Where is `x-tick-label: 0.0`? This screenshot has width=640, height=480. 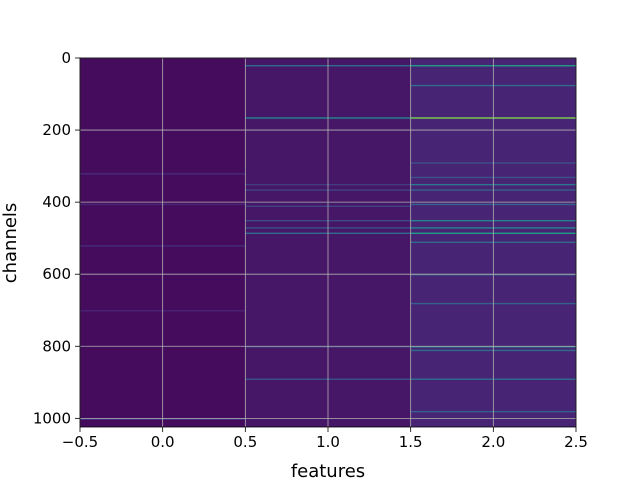
x-tick-label: 0.0 is located at coordinates (163, 442).